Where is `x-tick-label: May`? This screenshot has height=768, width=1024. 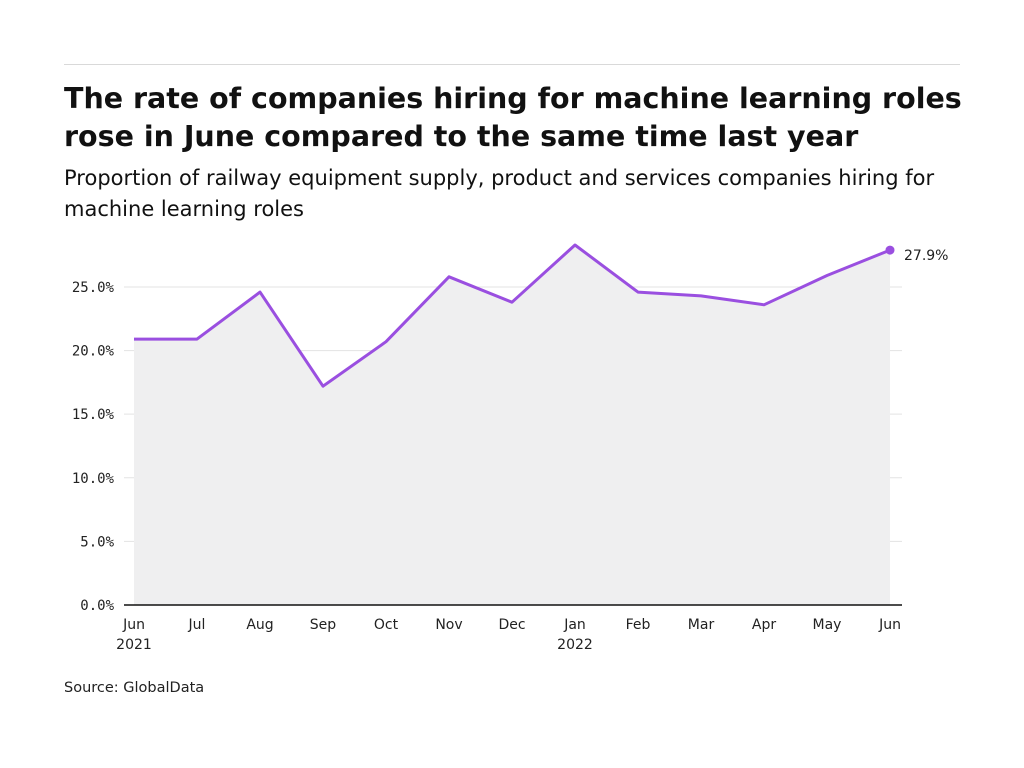
x-tick-label: May is located at coordinates (827, 625).